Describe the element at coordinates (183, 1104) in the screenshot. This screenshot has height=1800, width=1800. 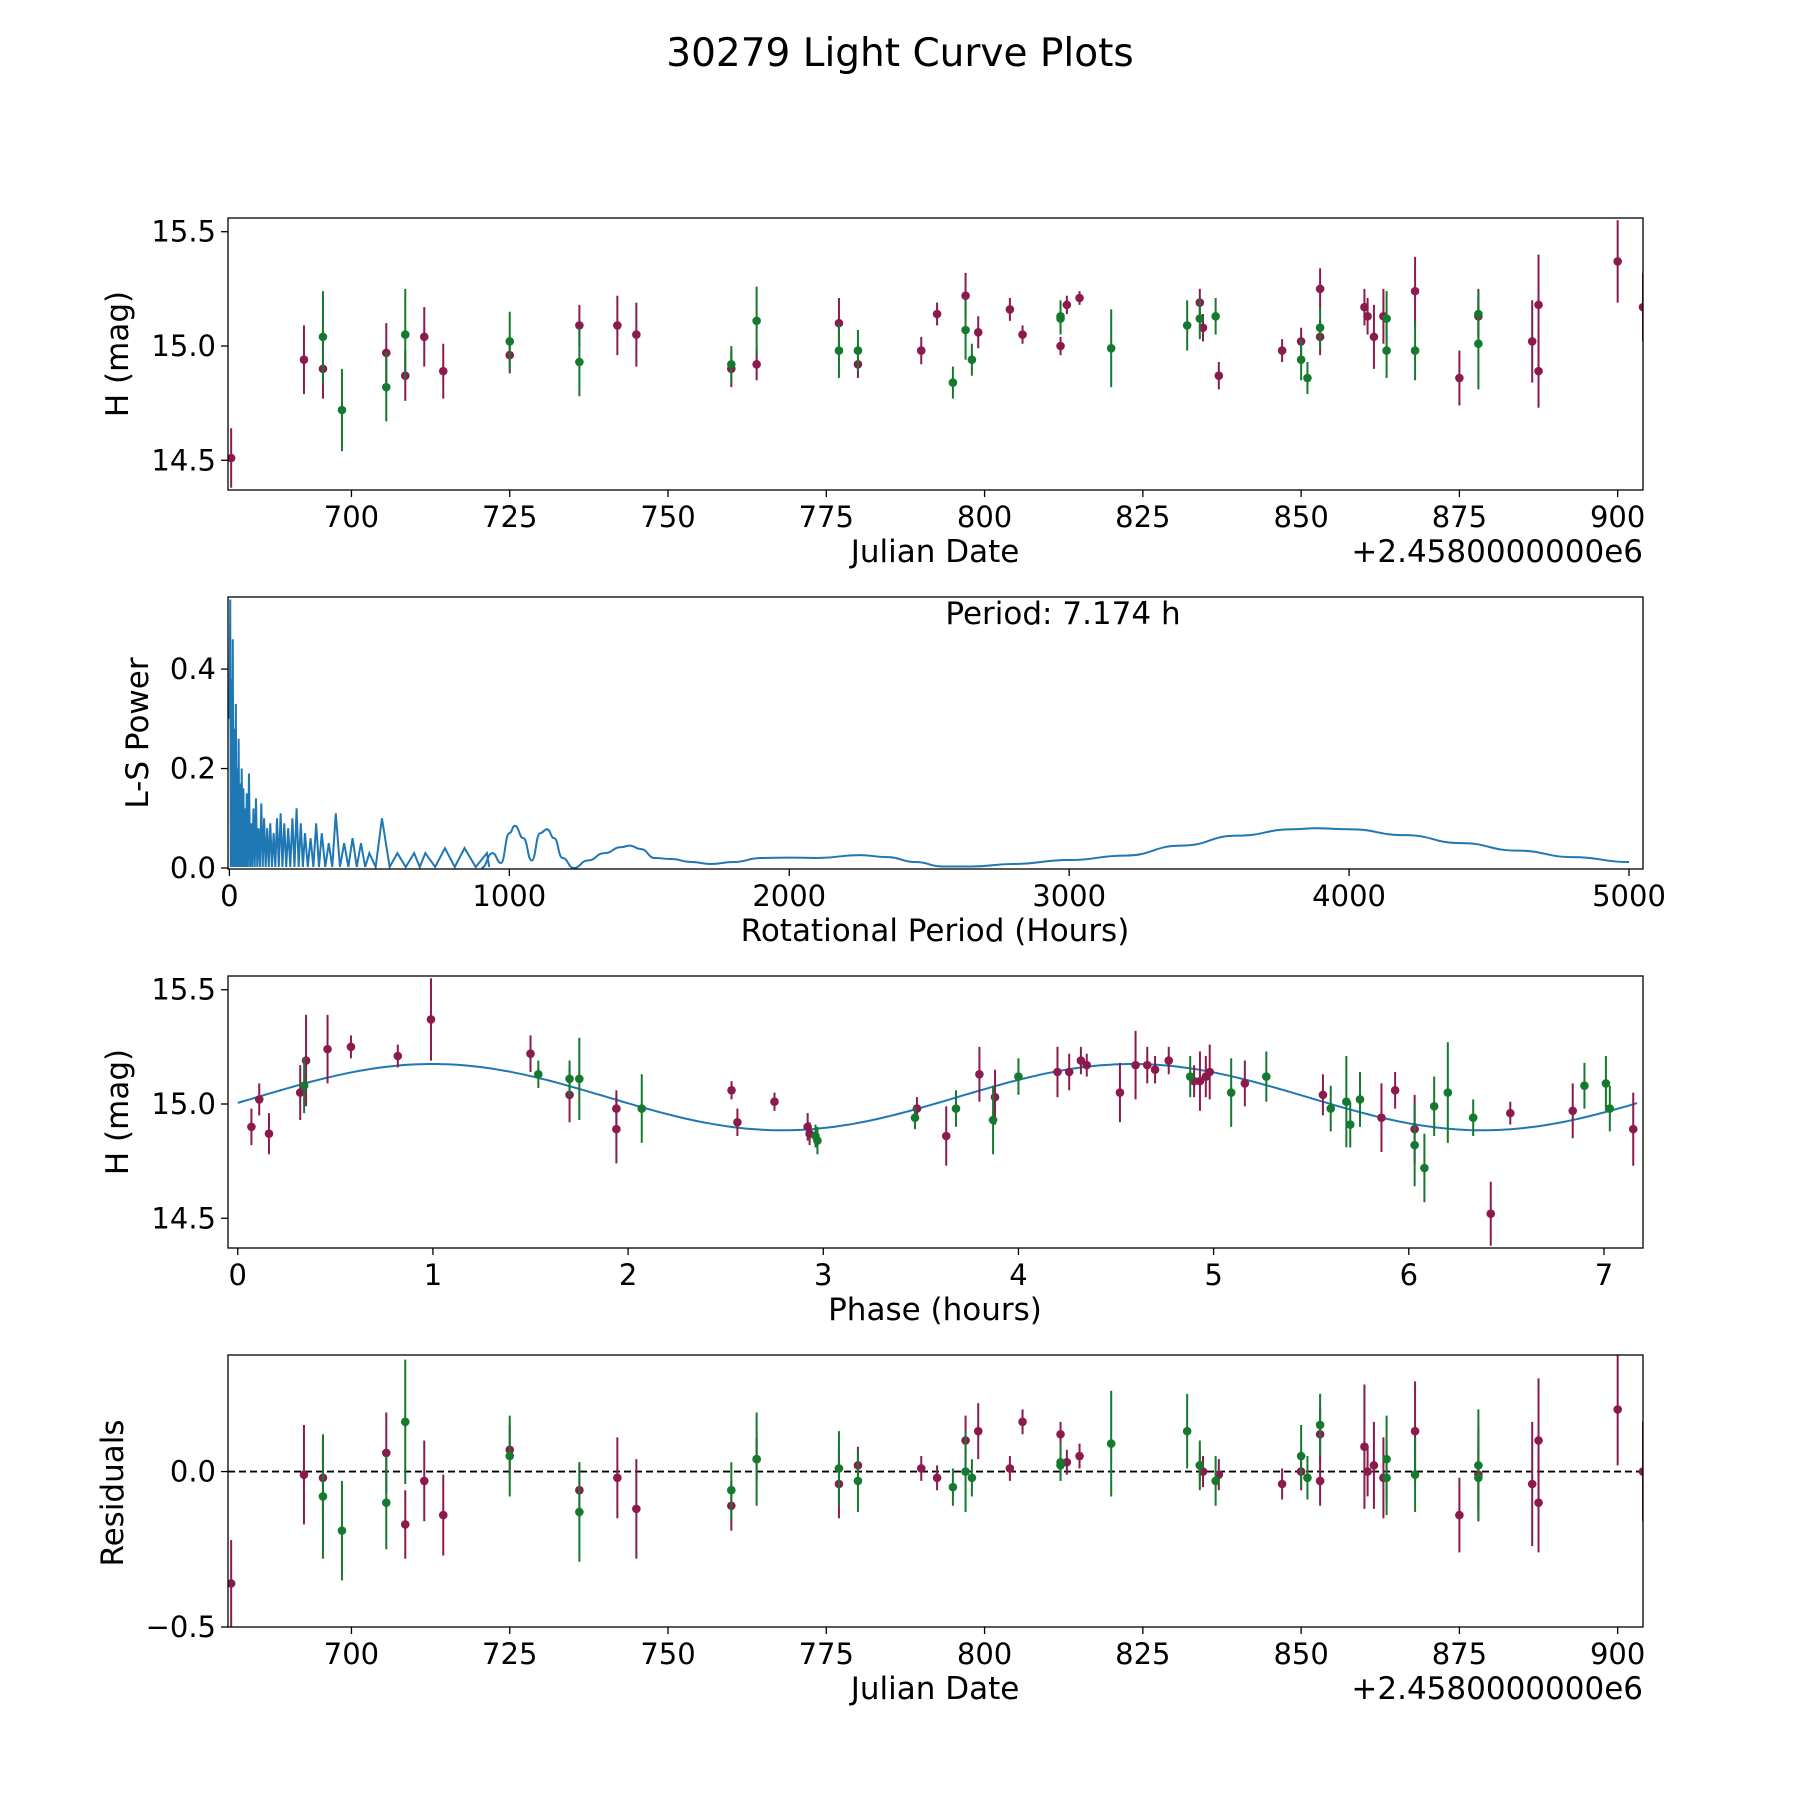
I see `phase-y-tick-label: 15.0` at that location.